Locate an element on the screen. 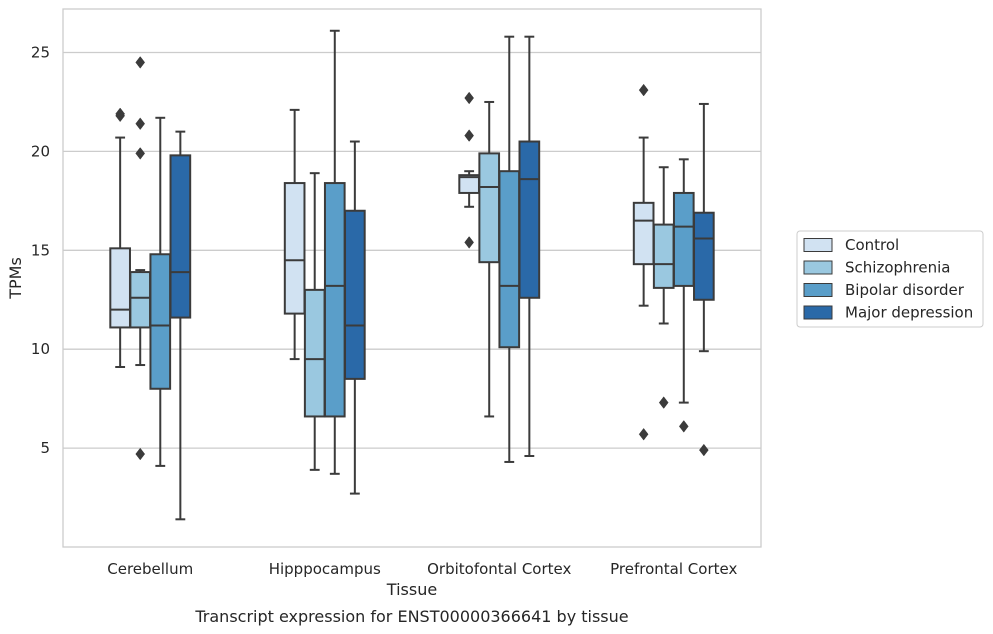 This screenshot has height=634, width=993. y-tick-label: 15 is located at coordinates (40, 250).